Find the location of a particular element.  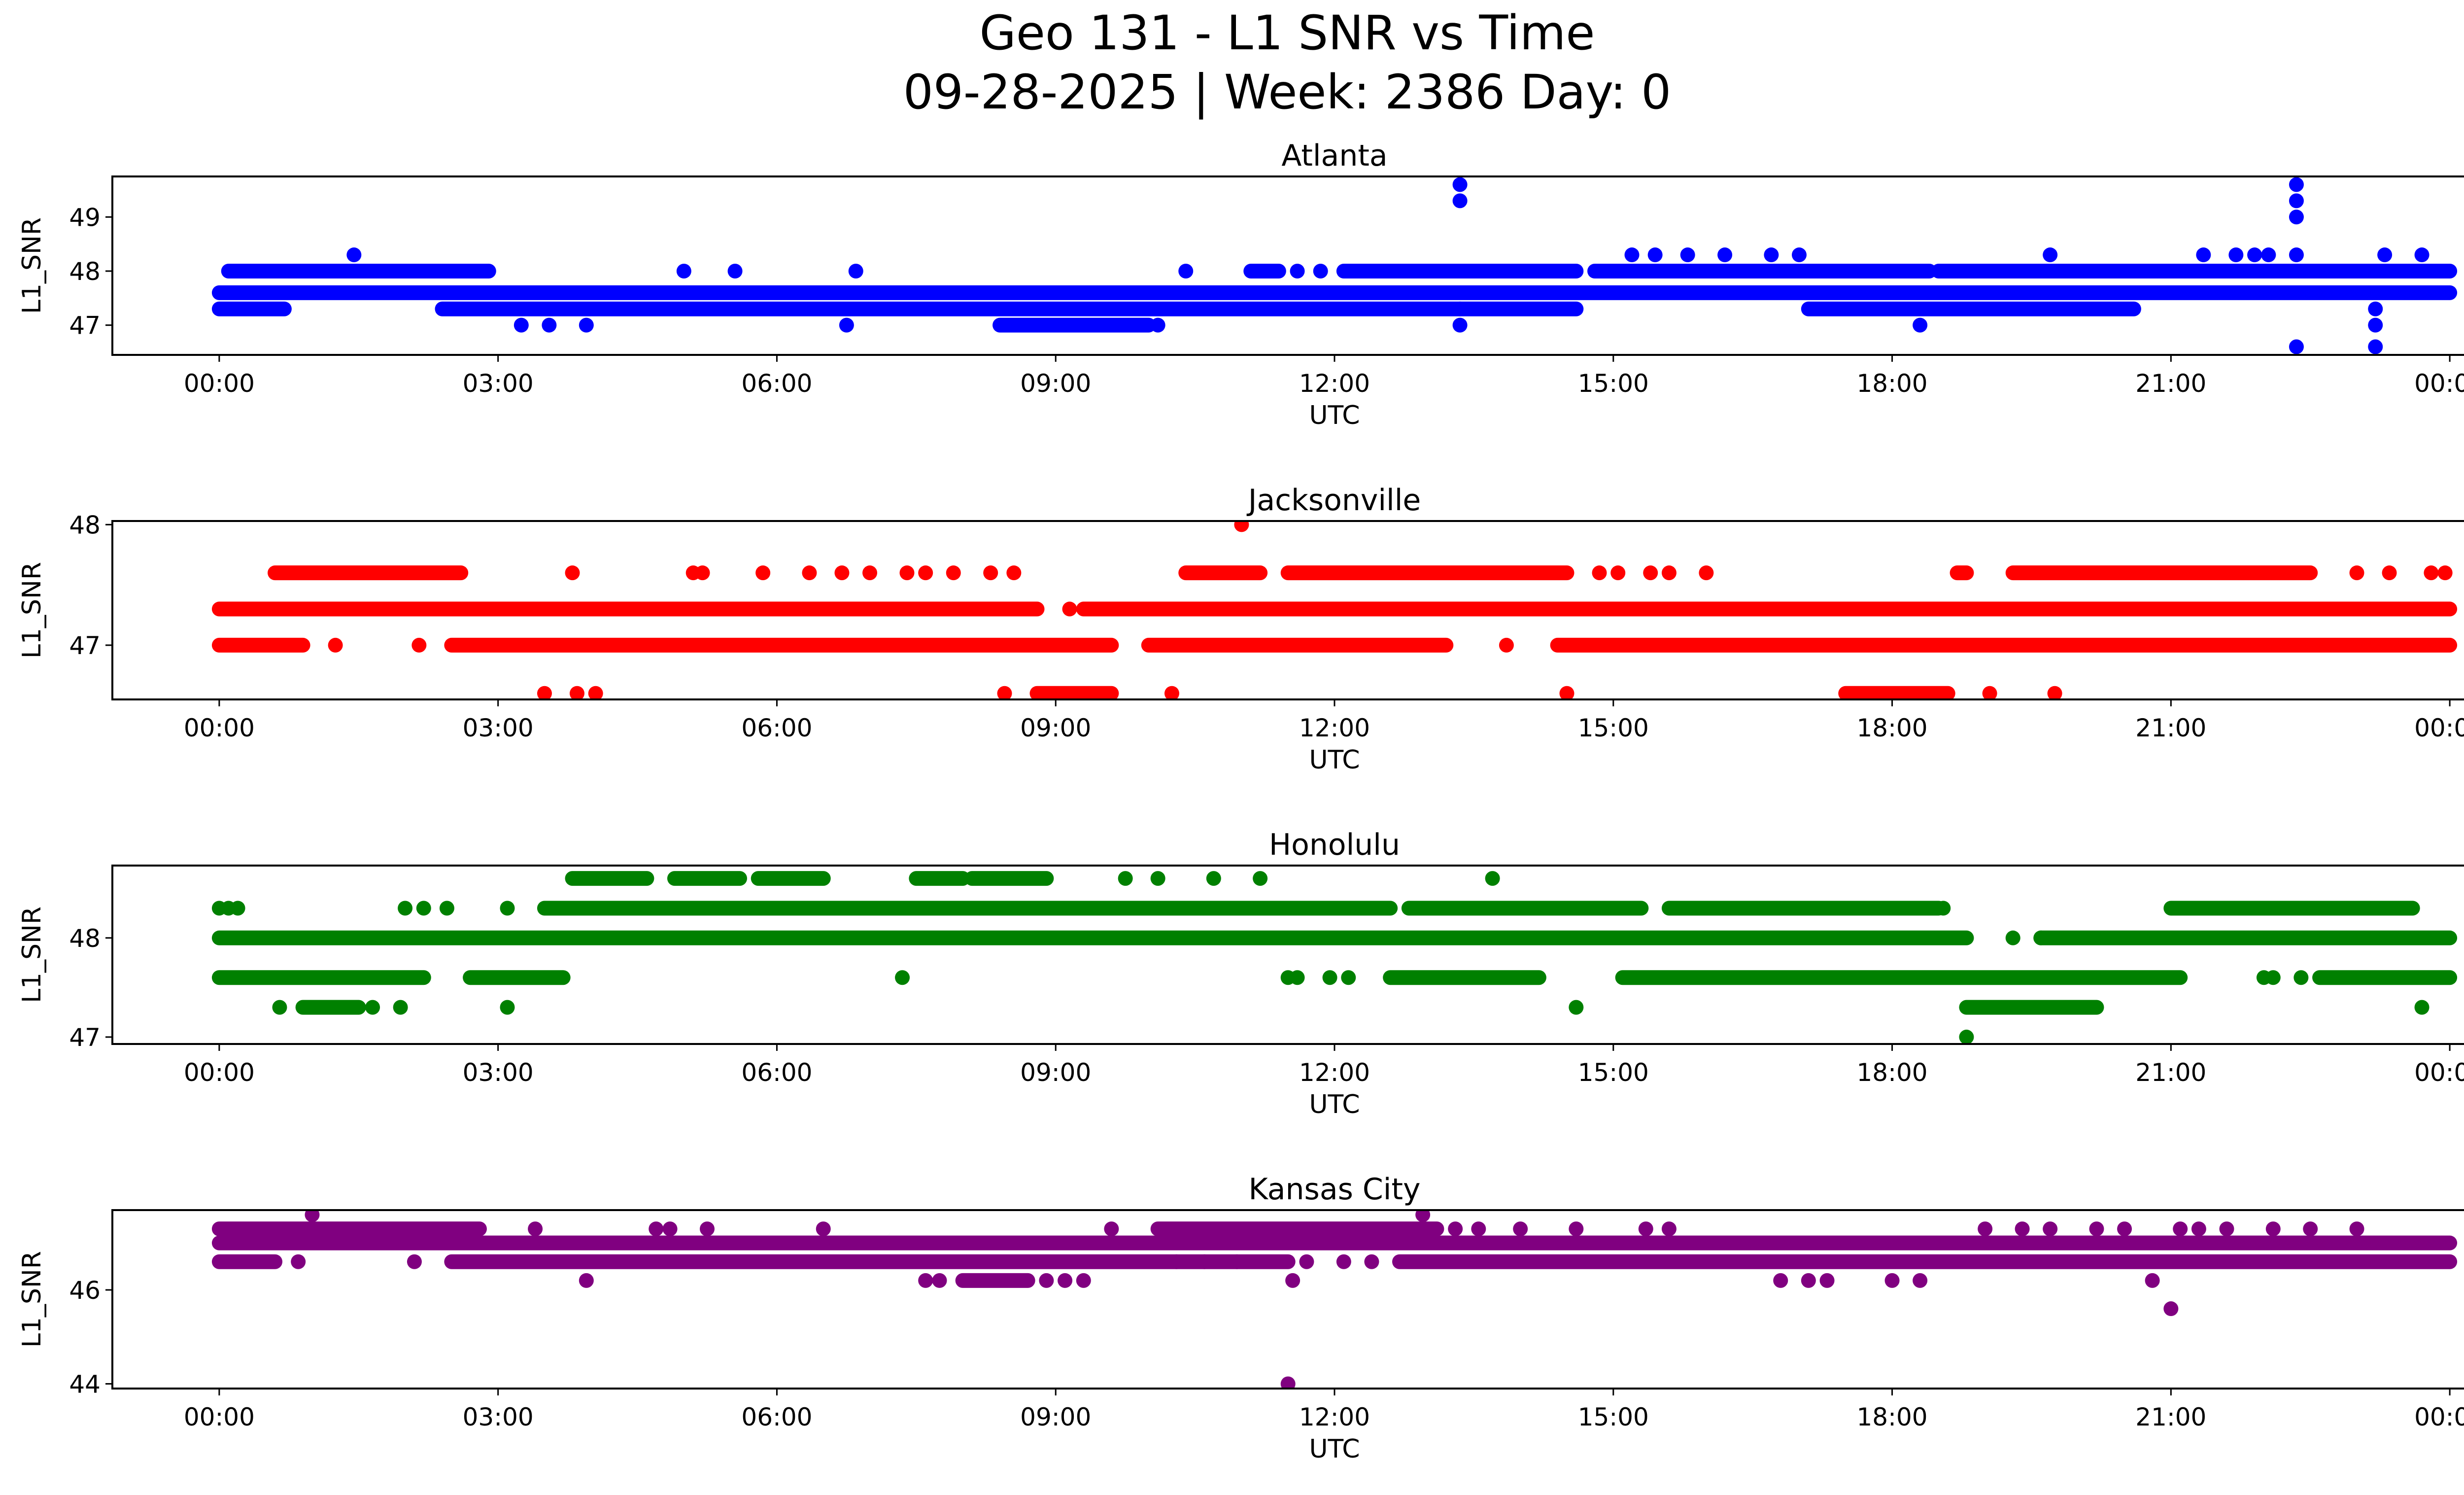

x-tick-label: 09:00 is located at coordinates (1055, 383).